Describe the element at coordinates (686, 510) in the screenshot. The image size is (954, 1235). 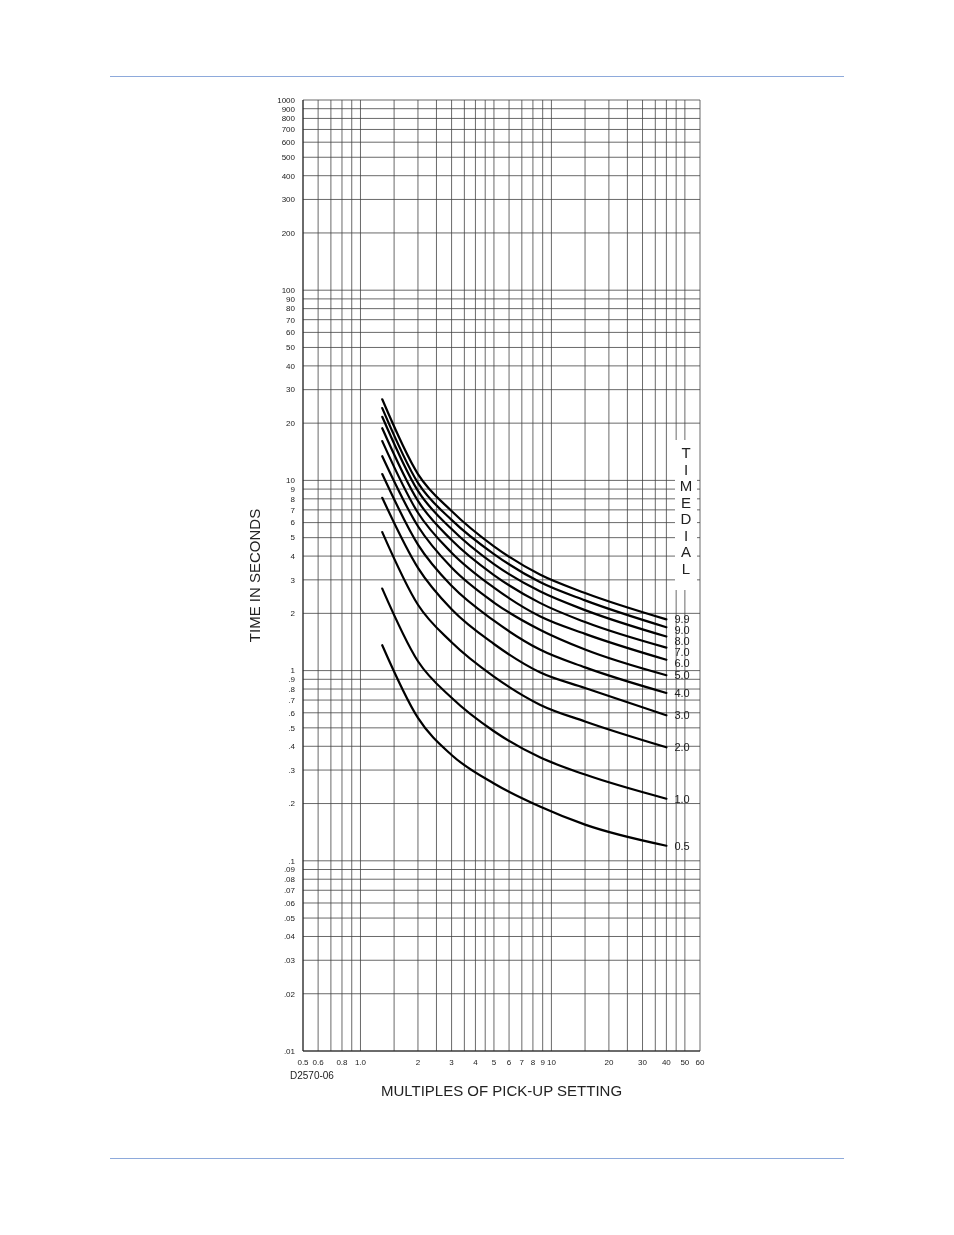
I see `legend-title: TIME DIAL` at that location.